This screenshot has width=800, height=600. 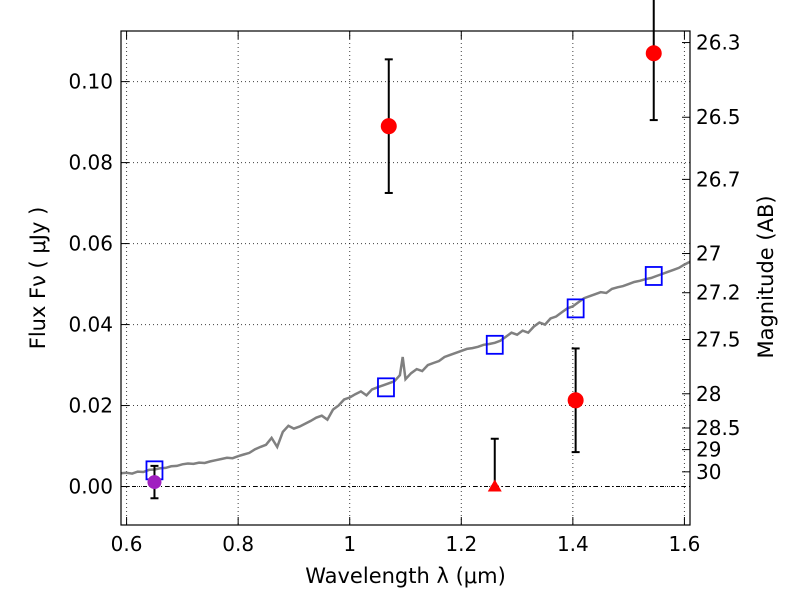 What do you see at coordinates (90, 487) in the screenshot?
I see `y-tick-label: 0.00` at bounding box center [90, 487].